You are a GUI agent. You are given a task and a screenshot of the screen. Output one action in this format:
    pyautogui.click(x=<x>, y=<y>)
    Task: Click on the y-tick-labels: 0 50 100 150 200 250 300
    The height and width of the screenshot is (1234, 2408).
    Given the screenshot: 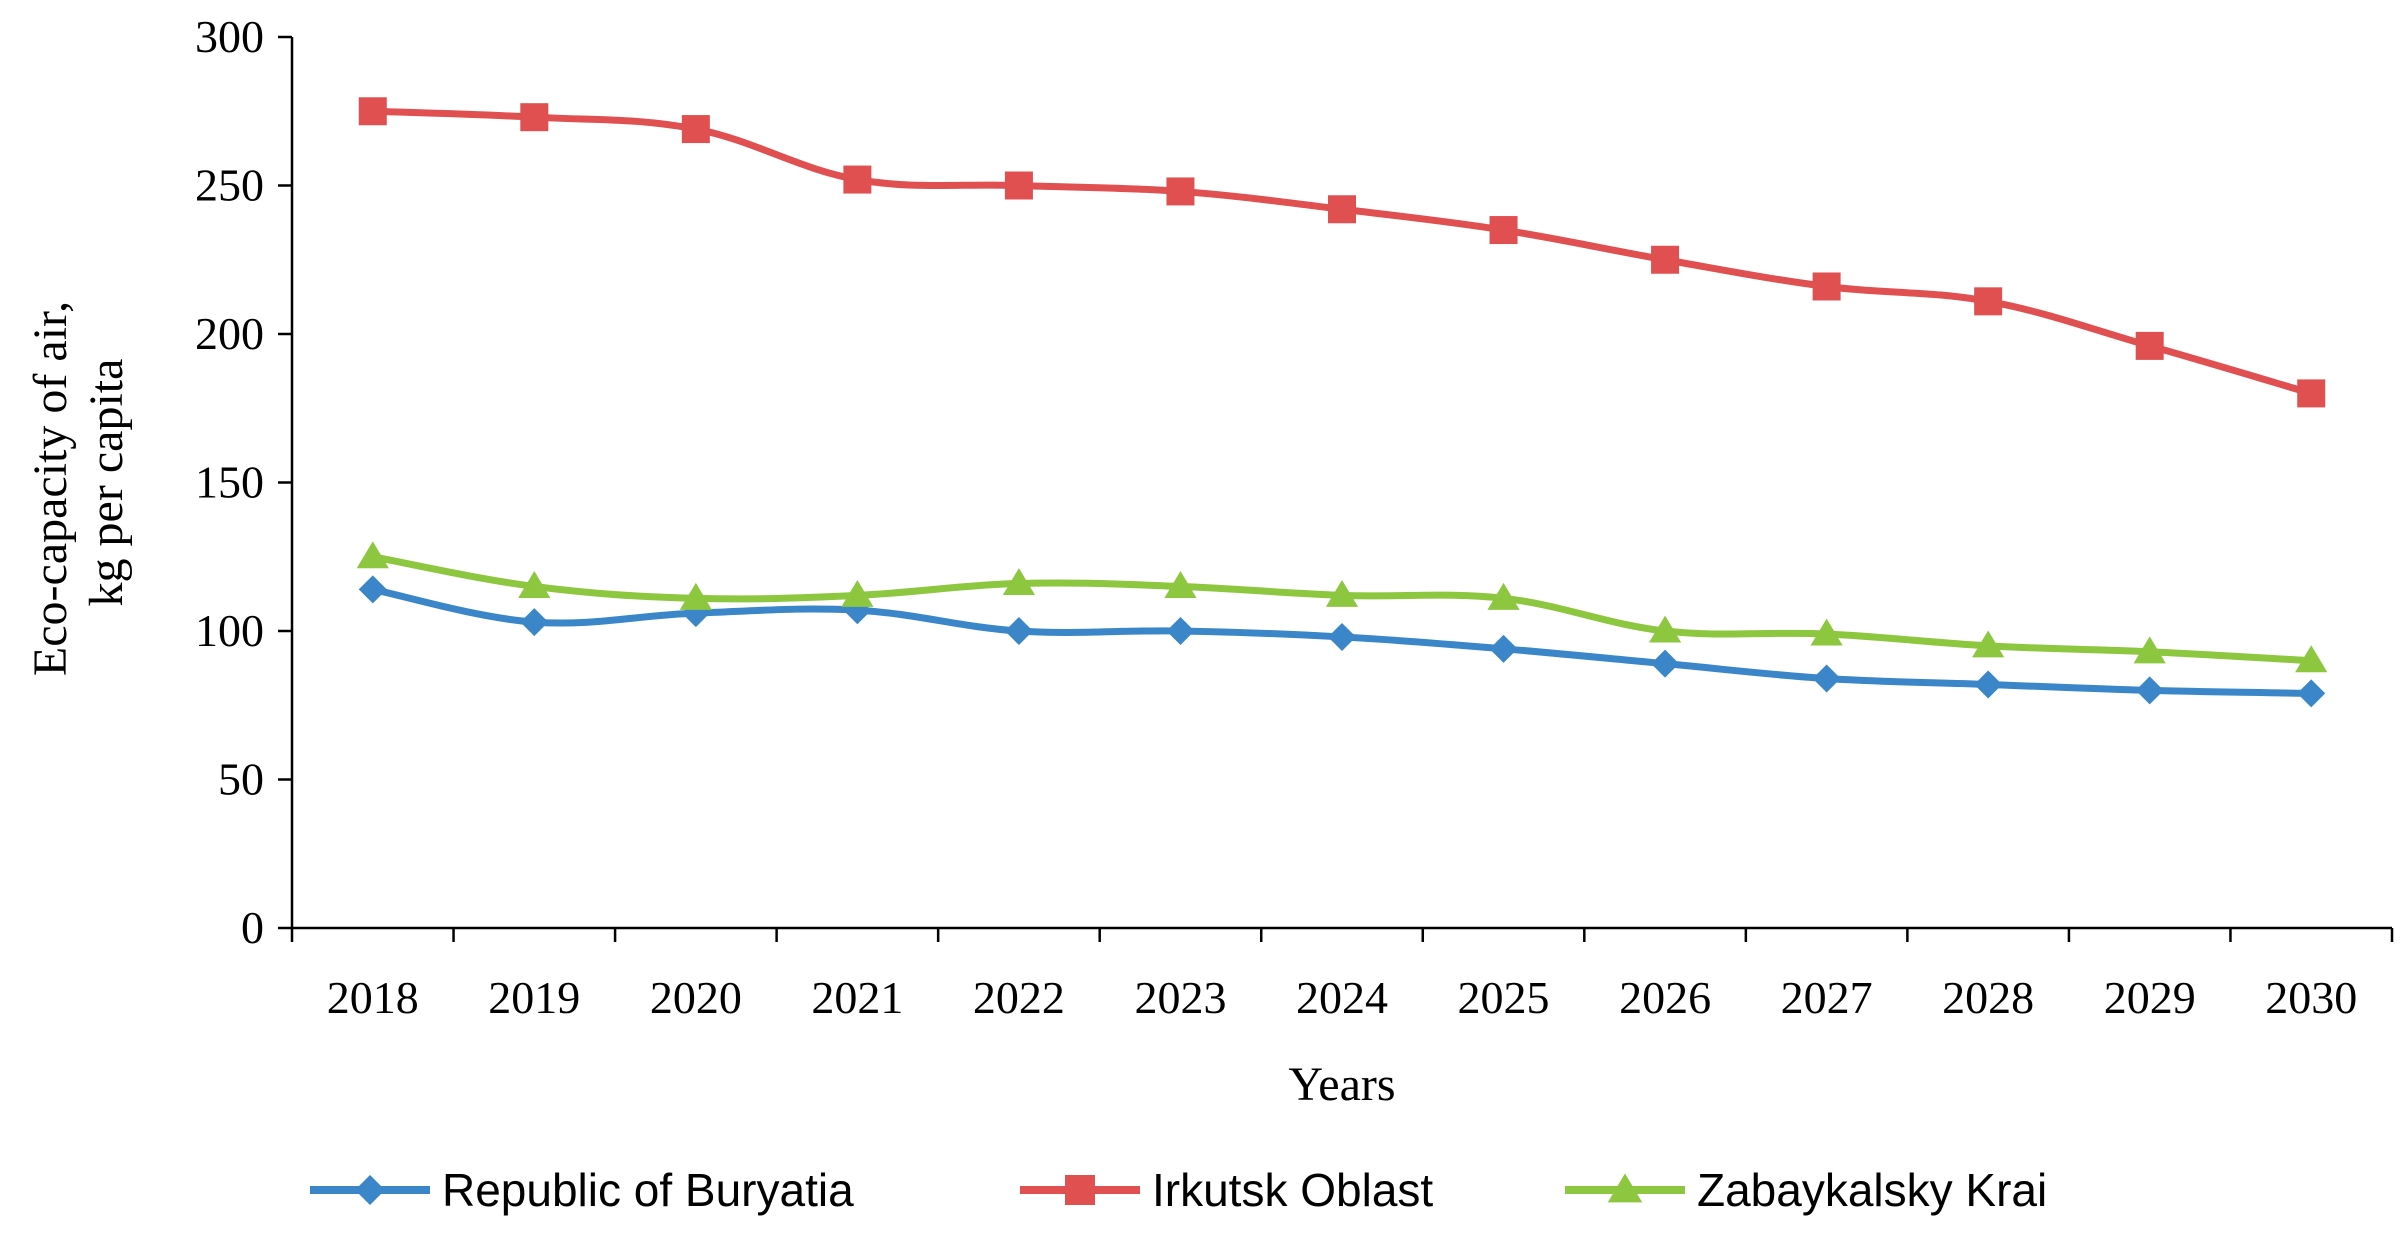 What is the action you would take?
    pyautogui.click(x=229, y=482)
    